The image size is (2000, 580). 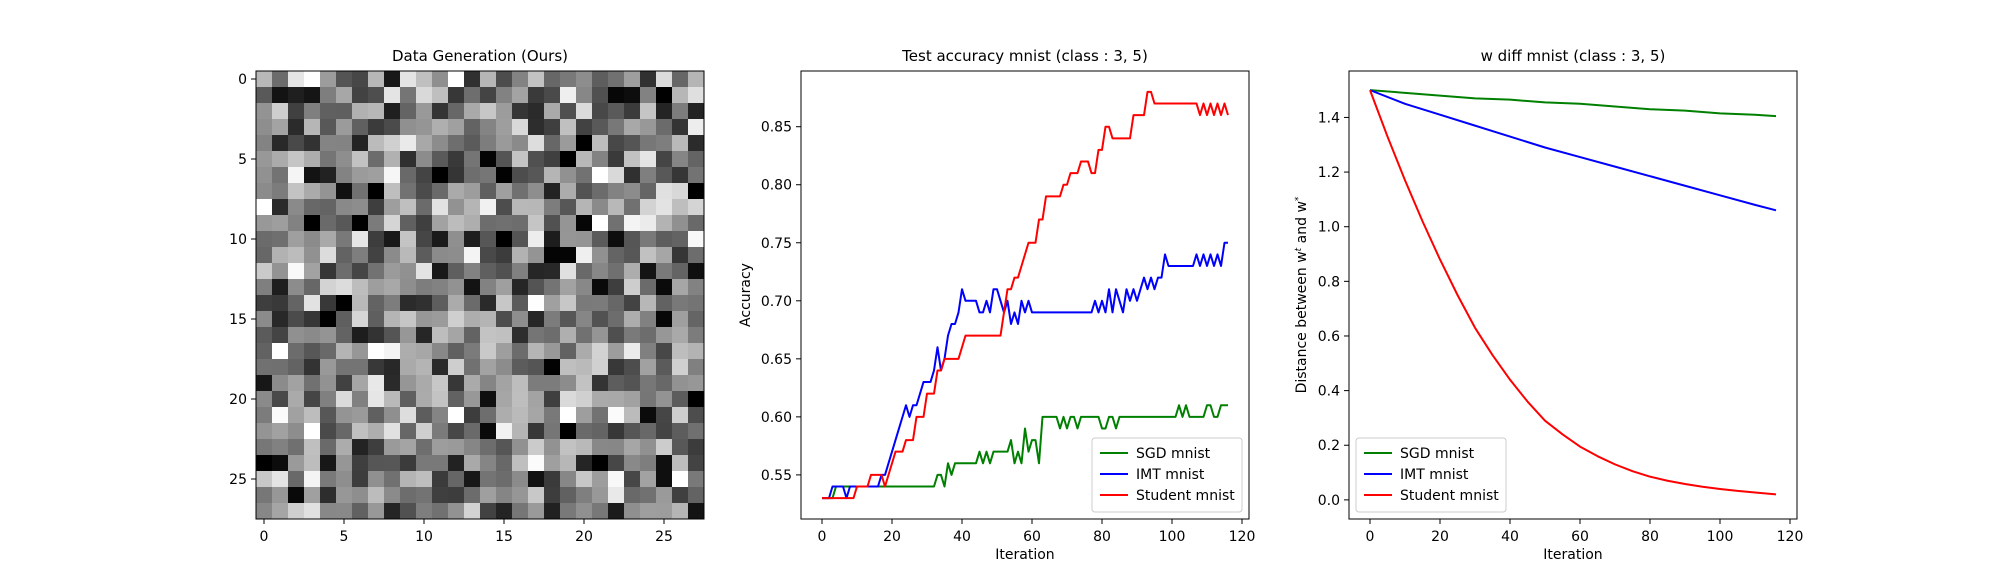 What do you see at coordinates (1329, 282) in the screenshot?
I see `ytick-label: 0.8` at bounding box center [1329, 282].